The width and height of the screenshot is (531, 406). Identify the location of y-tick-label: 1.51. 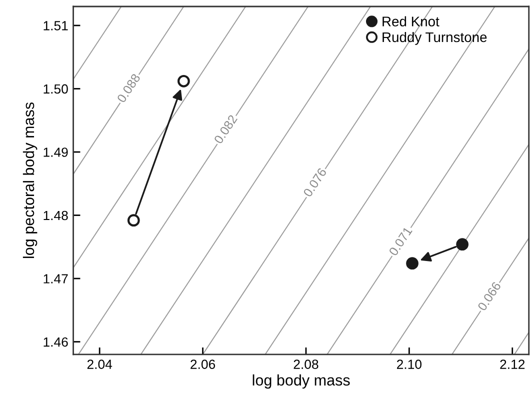
(56, 25).